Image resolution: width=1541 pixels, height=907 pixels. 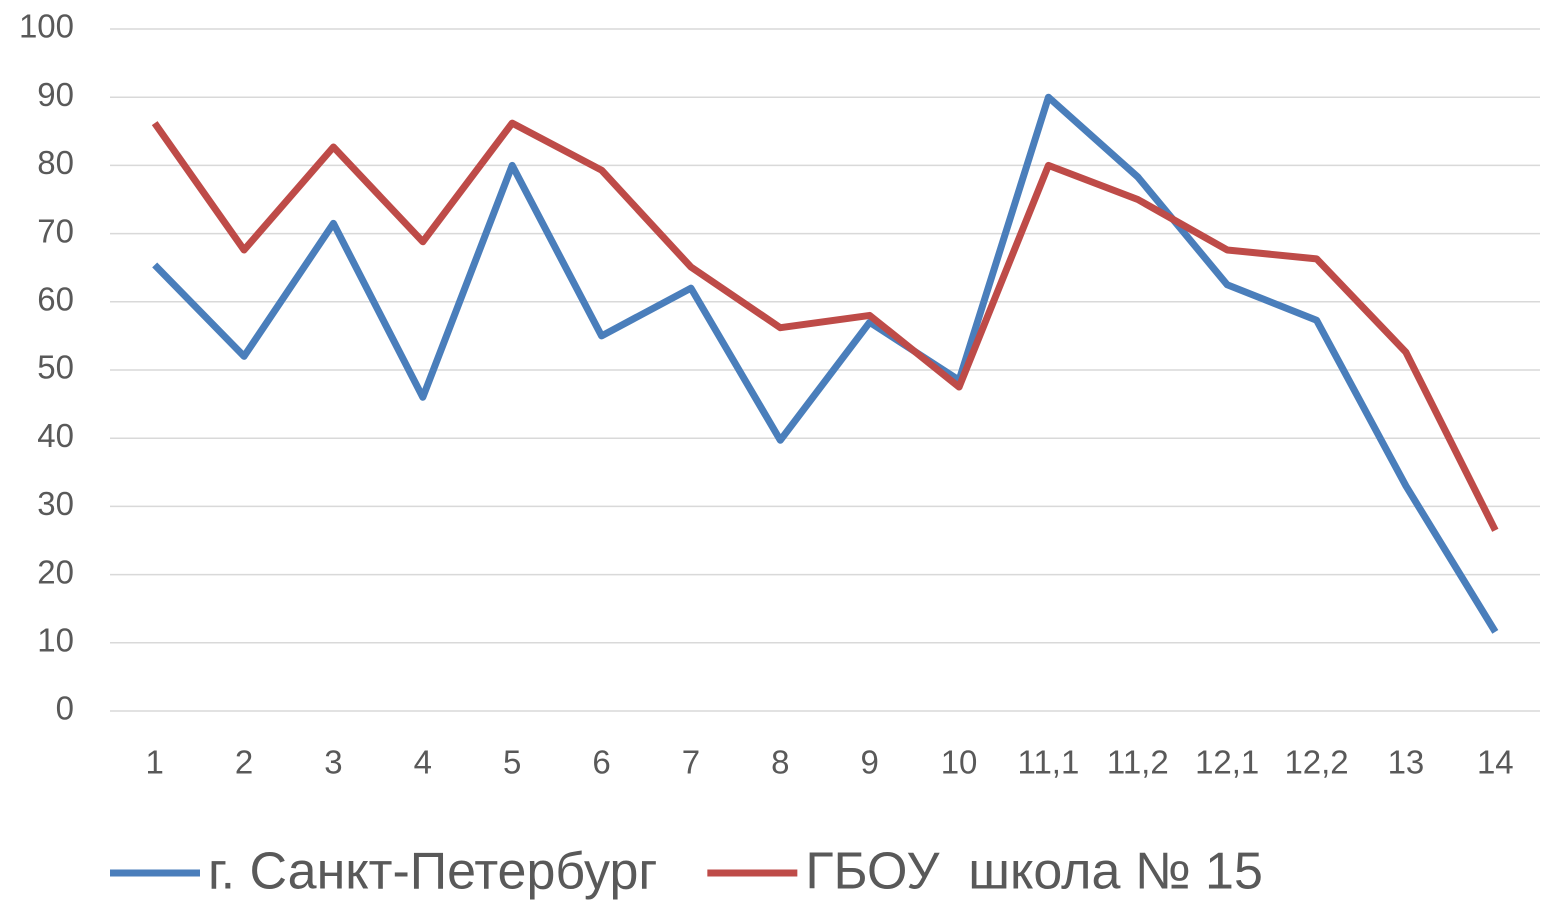 What do you see at coordinates (55, 230) in the screenshot?
I see `y-tick-label: 70` at bounding box center [55, 230].